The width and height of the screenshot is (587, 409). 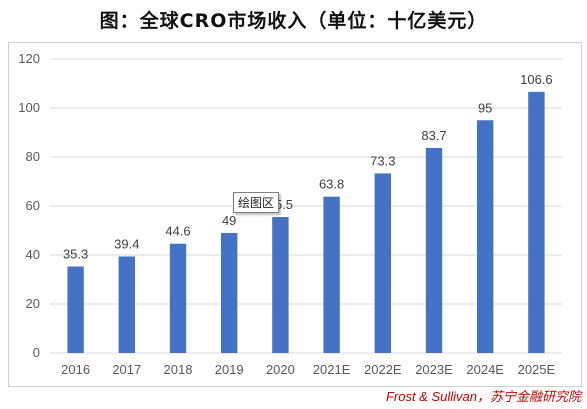 I want to click on y-tick-label: 100, so click(x=29, y=107).